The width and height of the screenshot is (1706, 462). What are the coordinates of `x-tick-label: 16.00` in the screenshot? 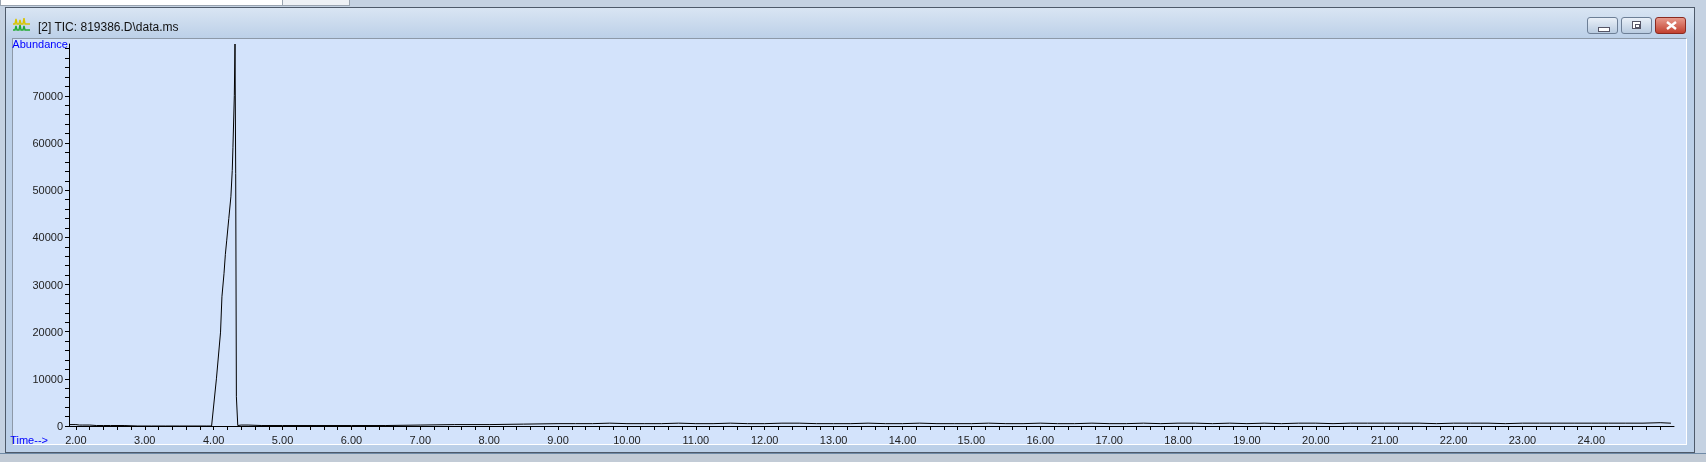 It's located at (1040, 439).